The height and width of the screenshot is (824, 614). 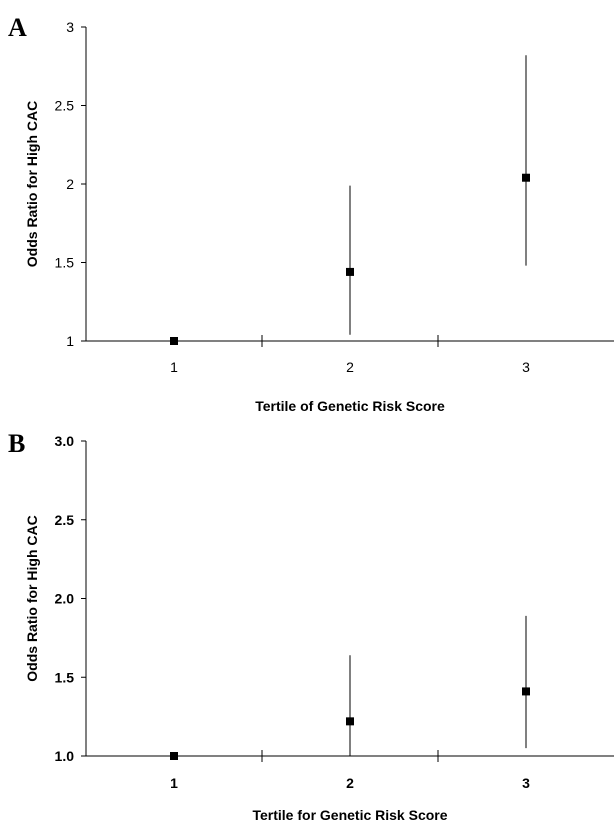 What do you see at coordinates (349, 815) in the screenshot?
I see `x-axis-label: Tertile for Genetic Risk Score` at bounding box center [349, 815].